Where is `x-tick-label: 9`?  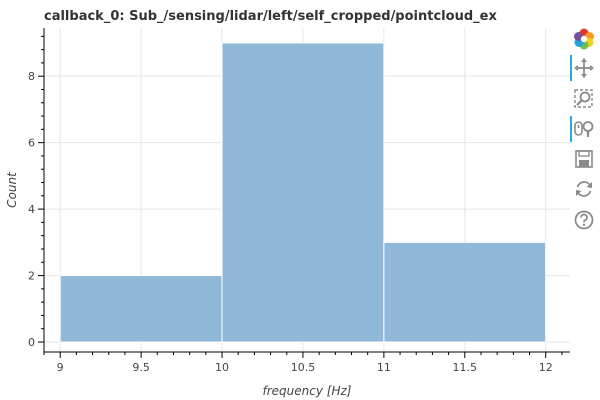
x-tick-label: 9 is located at coordinates (60, 367).